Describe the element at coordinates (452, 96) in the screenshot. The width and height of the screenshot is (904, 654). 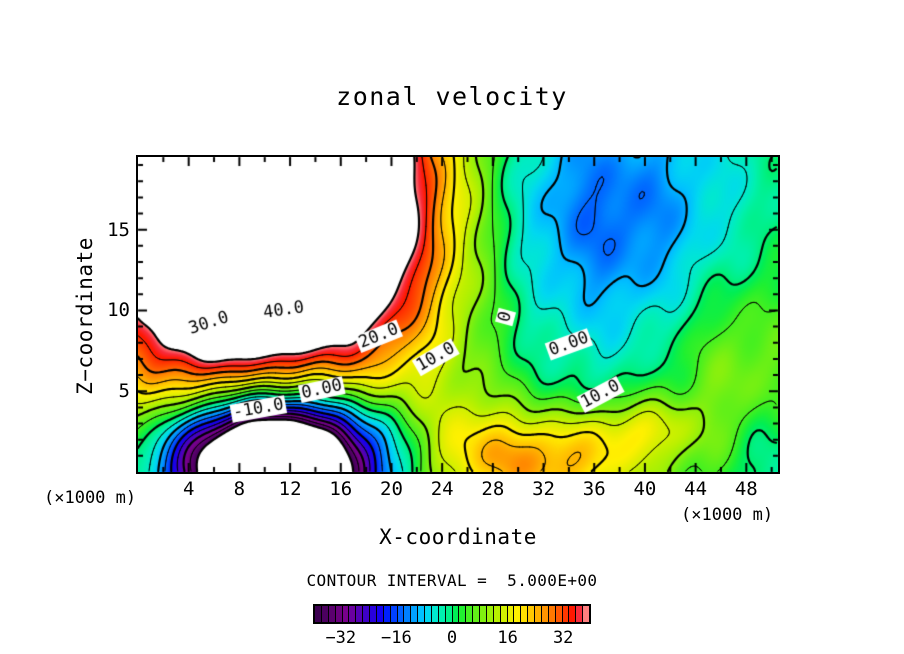
I see `page-title: zonal velocity` at that location.